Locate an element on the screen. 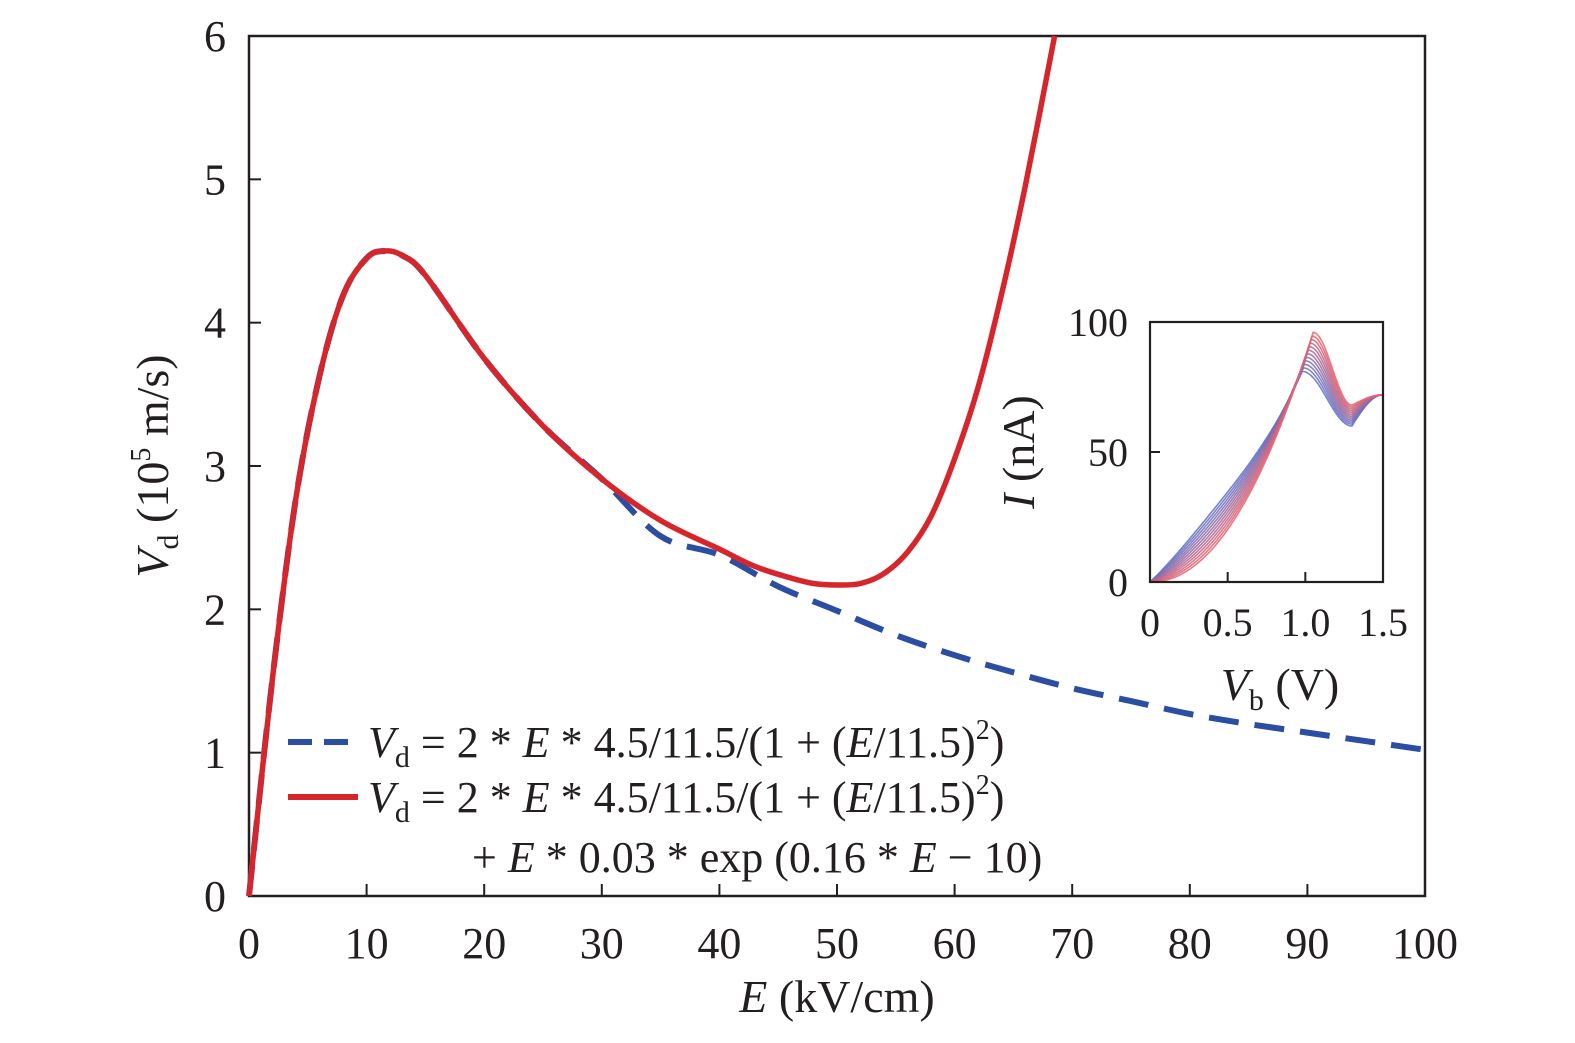  y-tick-label: 4 is located at coordinates (215, 323).